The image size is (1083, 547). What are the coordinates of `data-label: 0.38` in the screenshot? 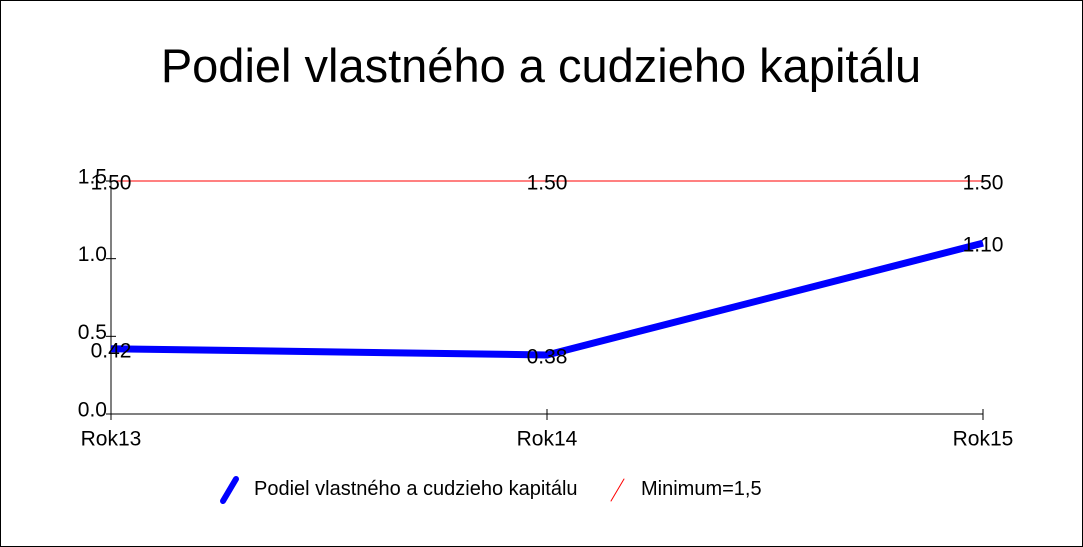 It's located at (547, 357).